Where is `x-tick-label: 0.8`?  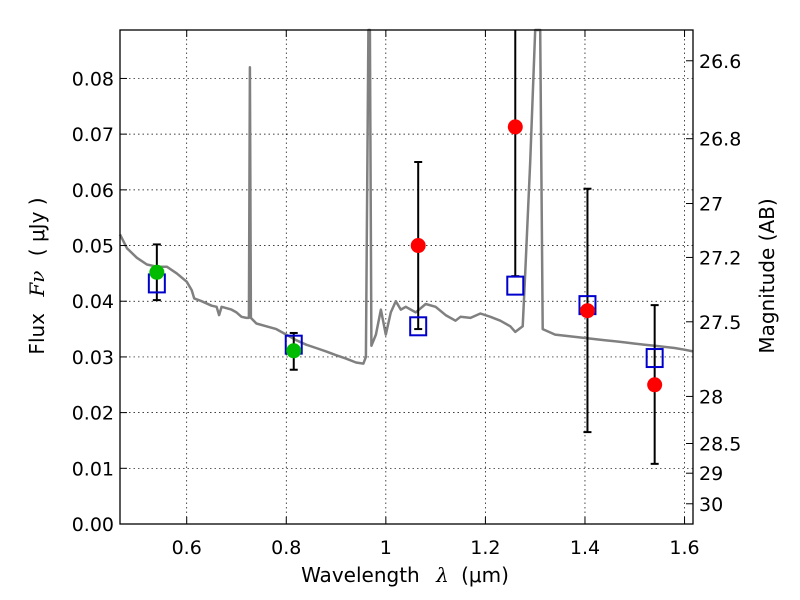 x-tick-label: 0.8 is located at coordinates (286, 548).